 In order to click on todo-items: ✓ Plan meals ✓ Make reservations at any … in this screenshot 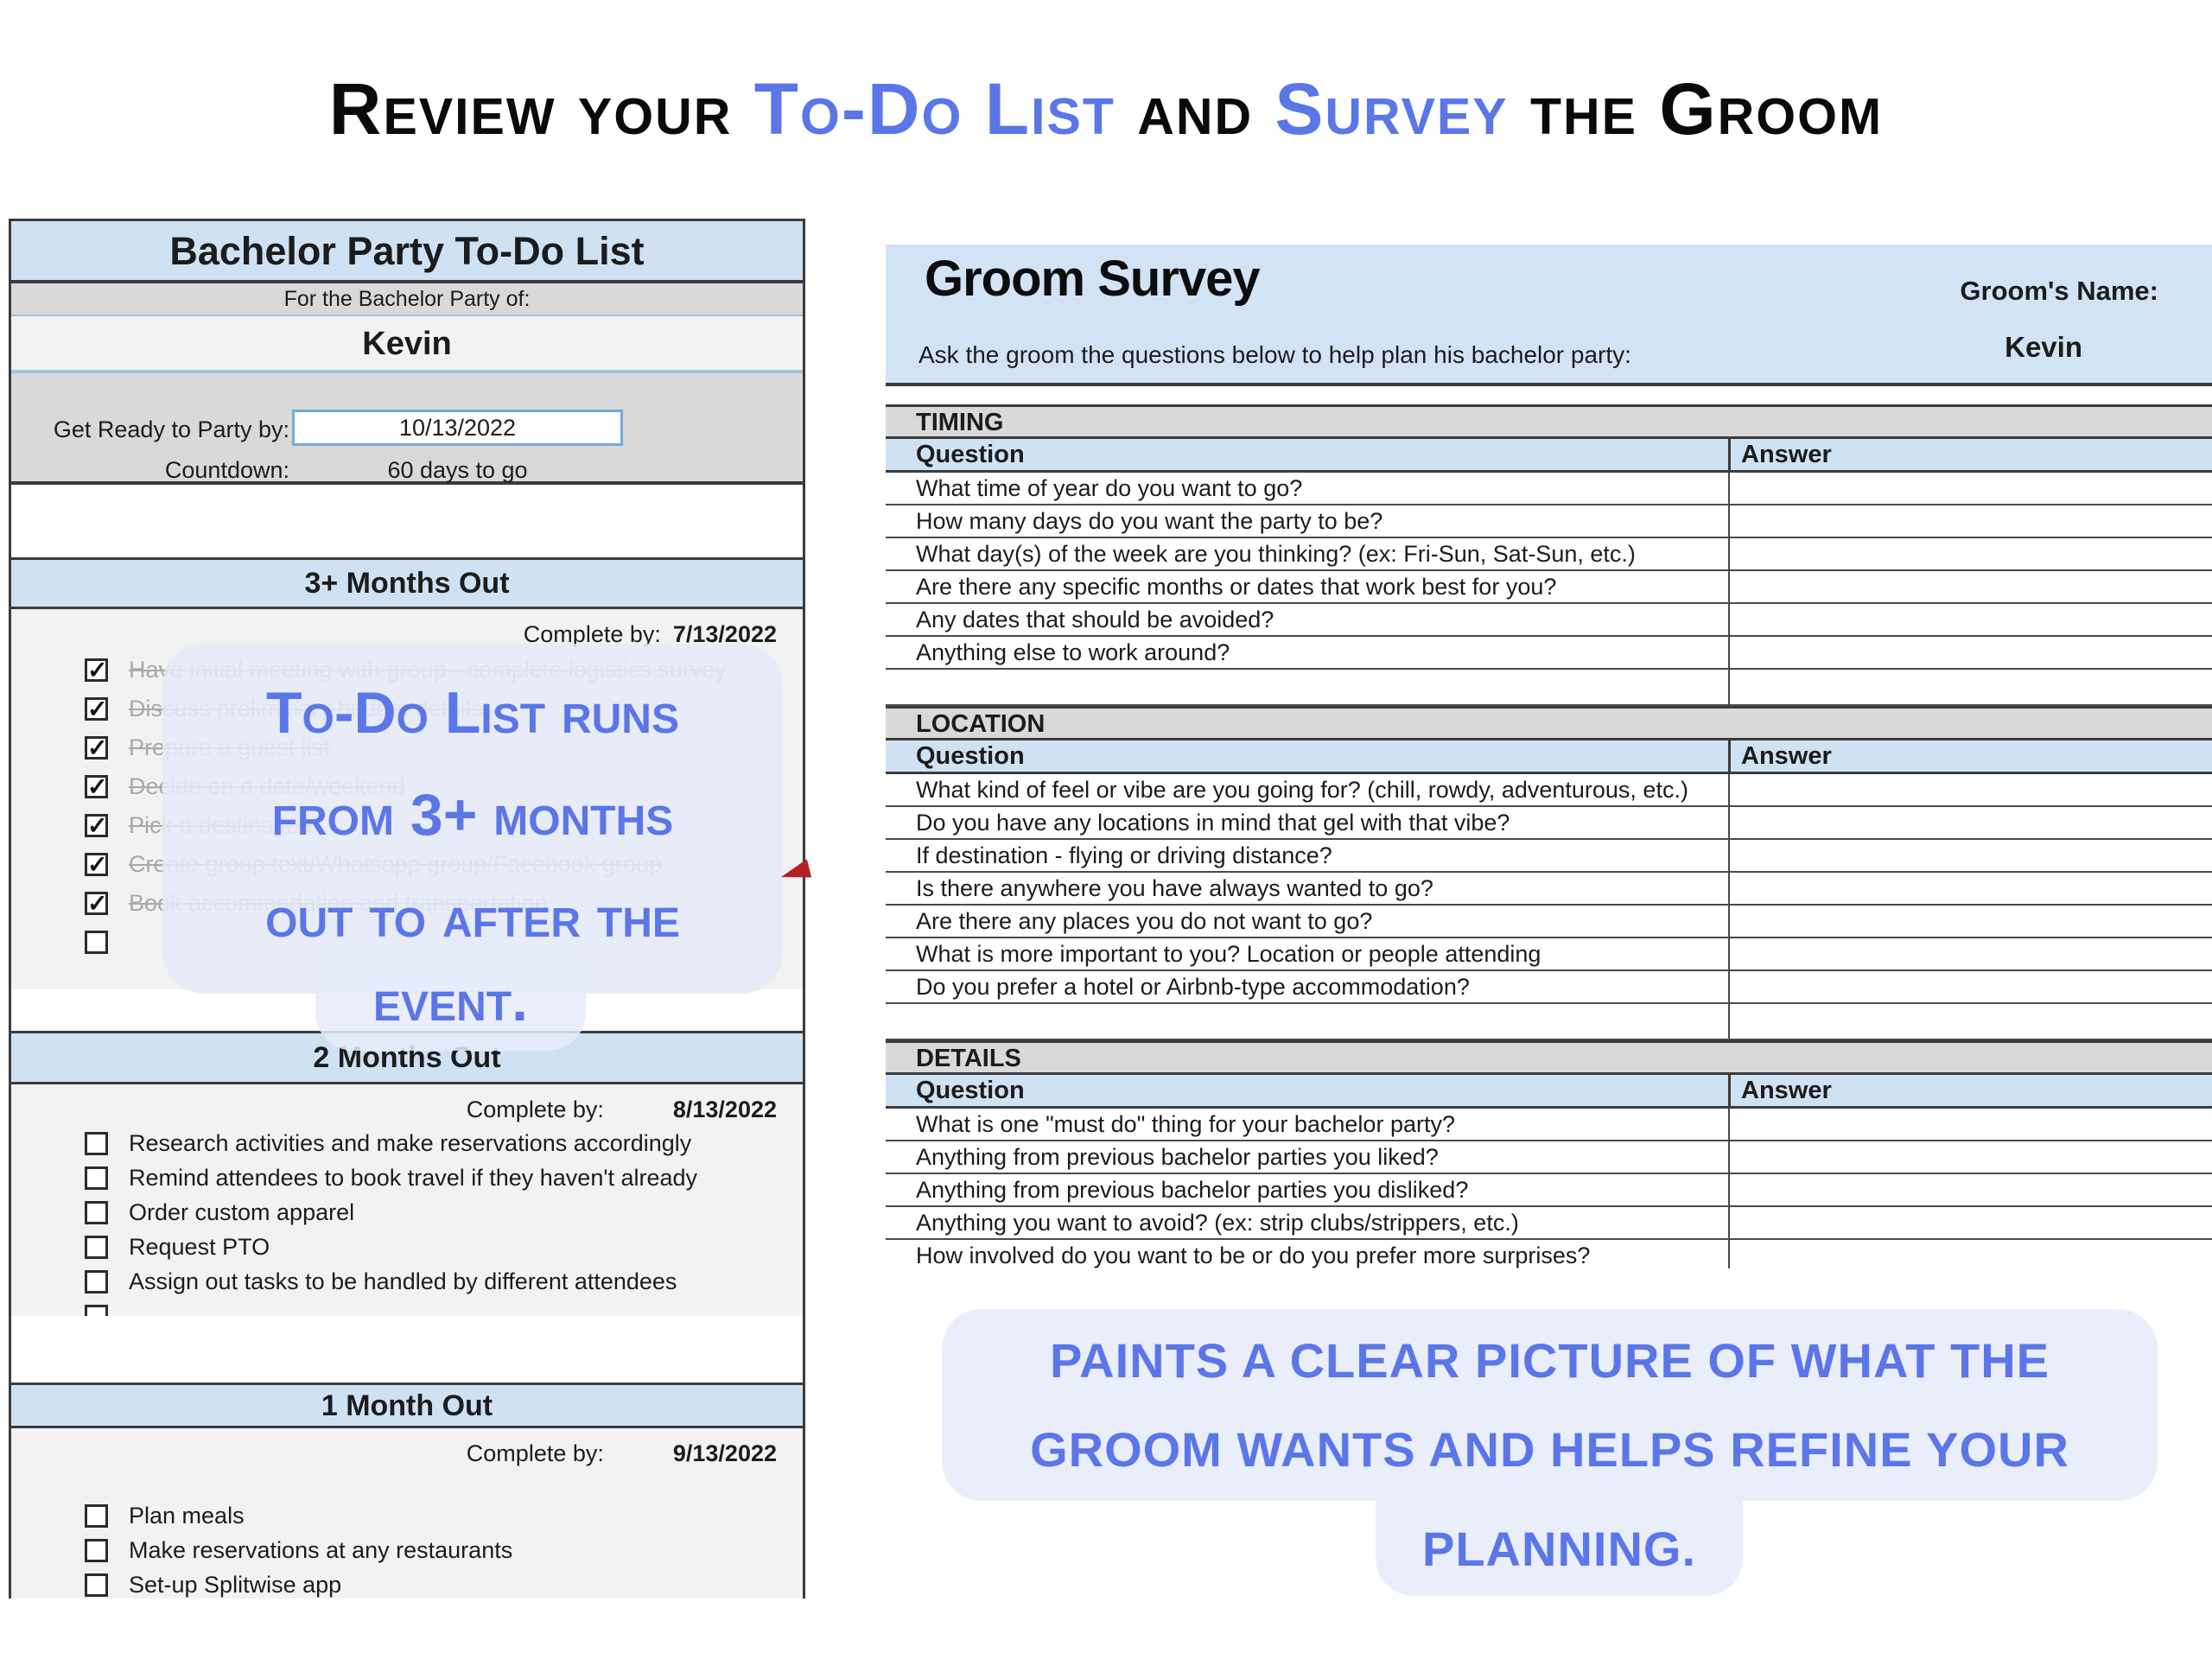, I will do `click(407, 1548)`.